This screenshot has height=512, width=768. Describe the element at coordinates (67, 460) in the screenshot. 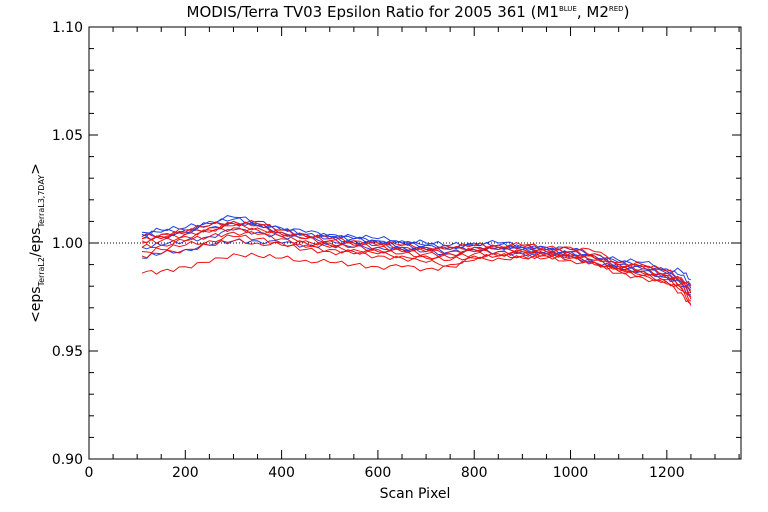

I see `y-tick-label: 0.90` at that location.